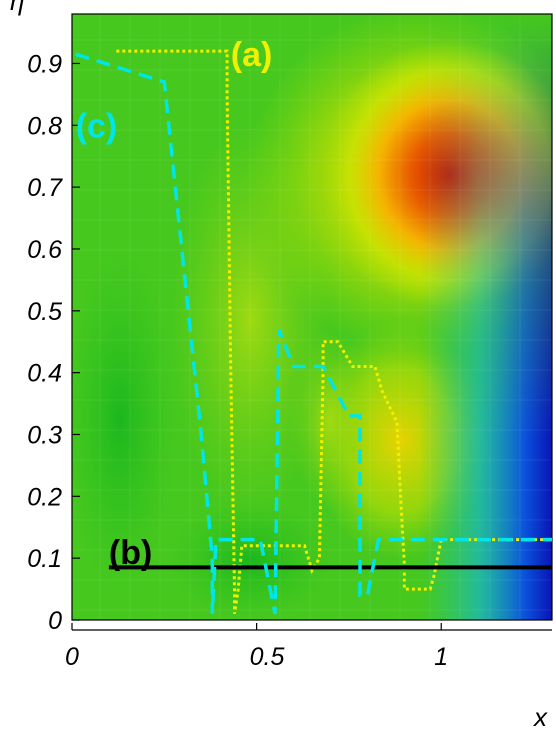 This screenshot has height=731, width=556. Describe the element at coordinates (72, 657) in the screenshot. I see `x-tick-label: 0` at that location.